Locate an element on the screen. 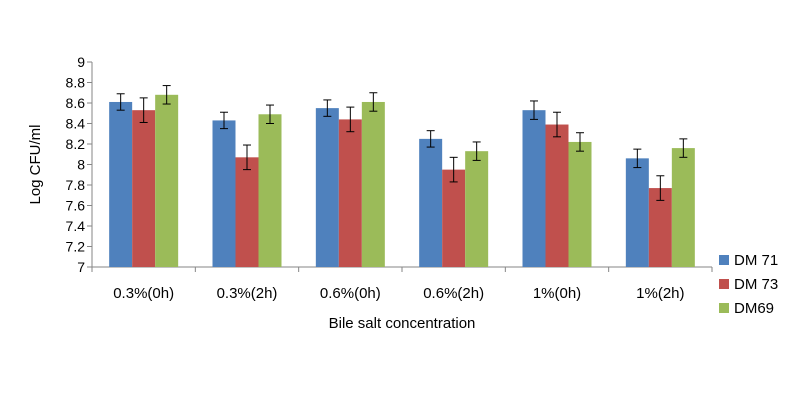  x-tick-label: 1%(2h) is located at coordinates (660, 293).